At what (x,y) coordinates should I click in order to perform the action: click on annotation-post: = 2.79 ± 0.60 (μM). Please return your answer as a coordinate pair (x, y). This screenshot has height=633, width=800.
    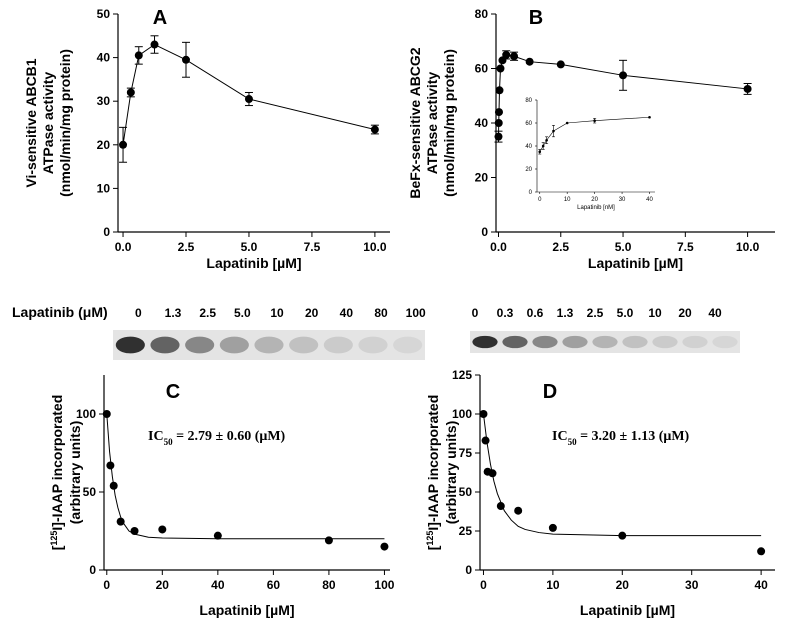
    Looking at the image, I should click on (229, 436).